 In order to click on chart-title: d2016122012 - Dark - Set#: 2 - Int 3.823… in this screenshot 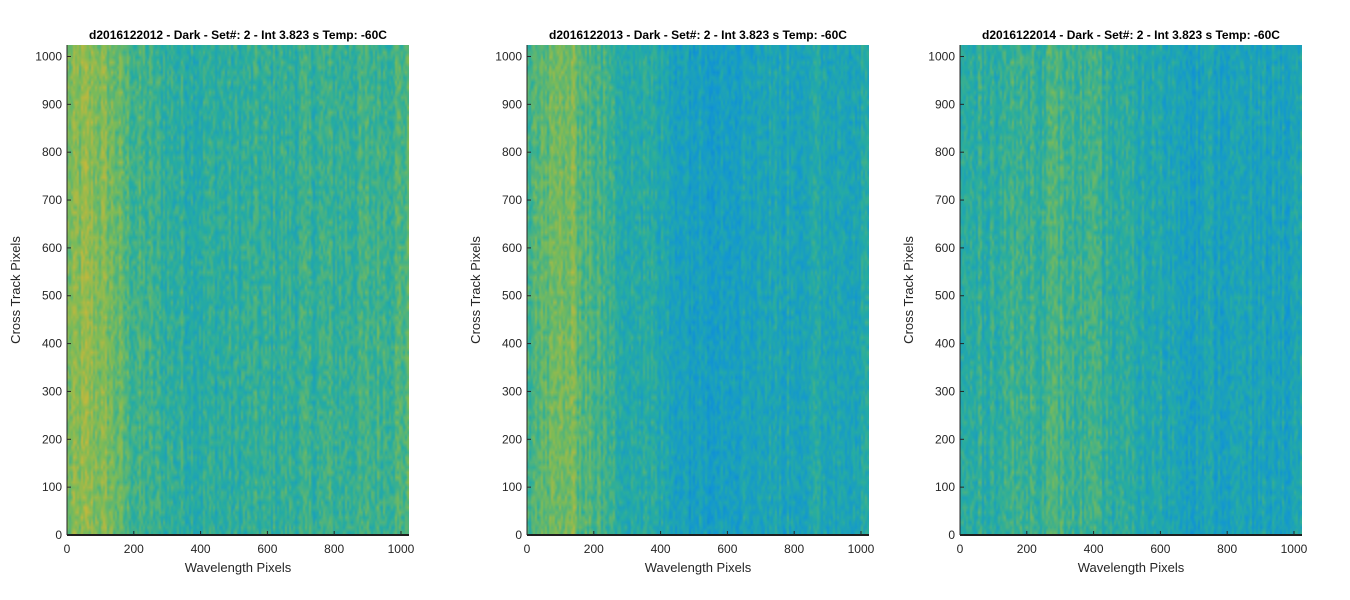, I will do `click(238, 35)`.